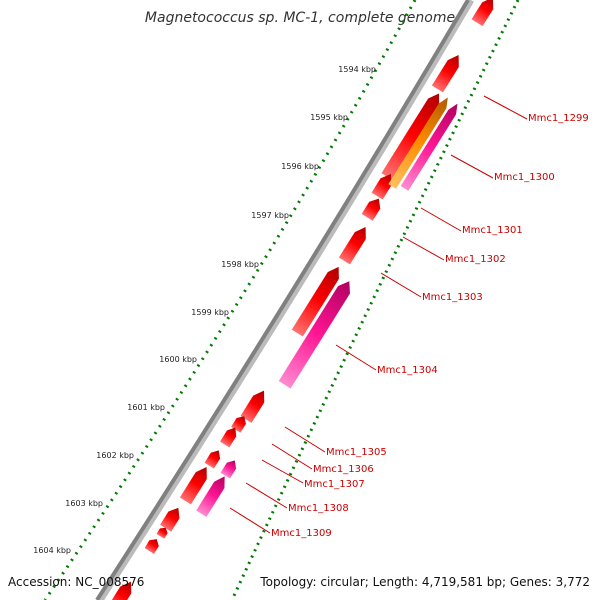 This screenshot has height=600, width=600. What do you see at coordinates (356, 452) in the screenshot?
I see `gene-label: Mmc1_1305` at bounding box center [356, 452].